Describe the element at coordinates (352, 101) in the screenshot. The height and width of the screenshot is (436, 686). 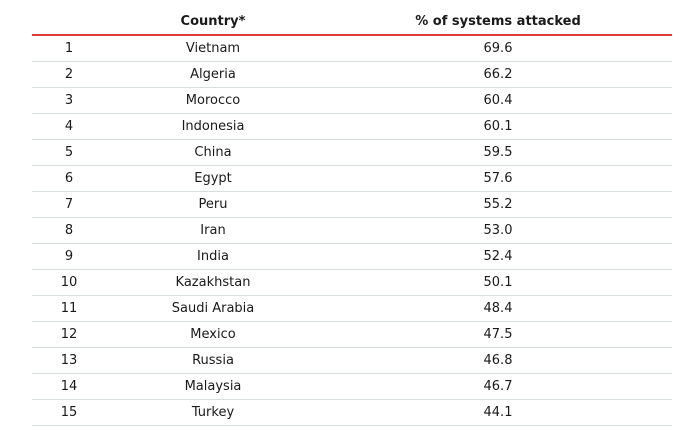
I see `table-row: 3 Morocco 60.4` at that location.